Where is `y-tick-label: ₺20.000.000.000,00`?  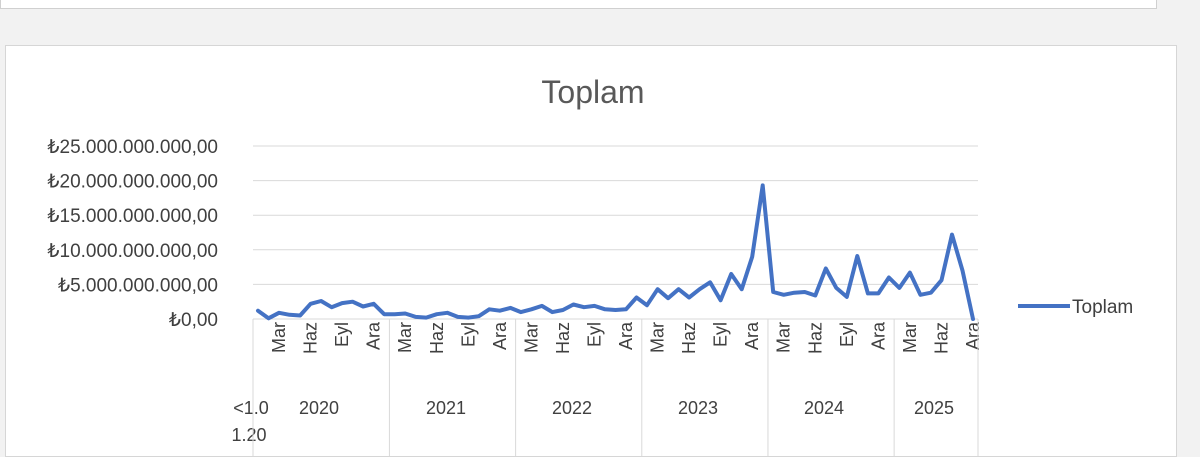
y-tick-label: ₺20.000.000.000,00 is located at coordinates (132, 182).